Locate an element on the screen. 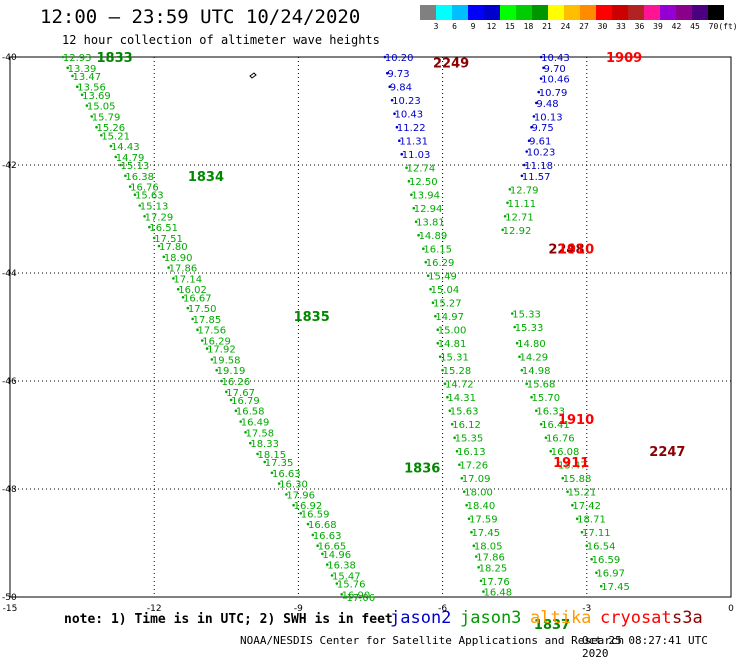  data-label-jason3: 16.02 is located at coordinates (192, 290).